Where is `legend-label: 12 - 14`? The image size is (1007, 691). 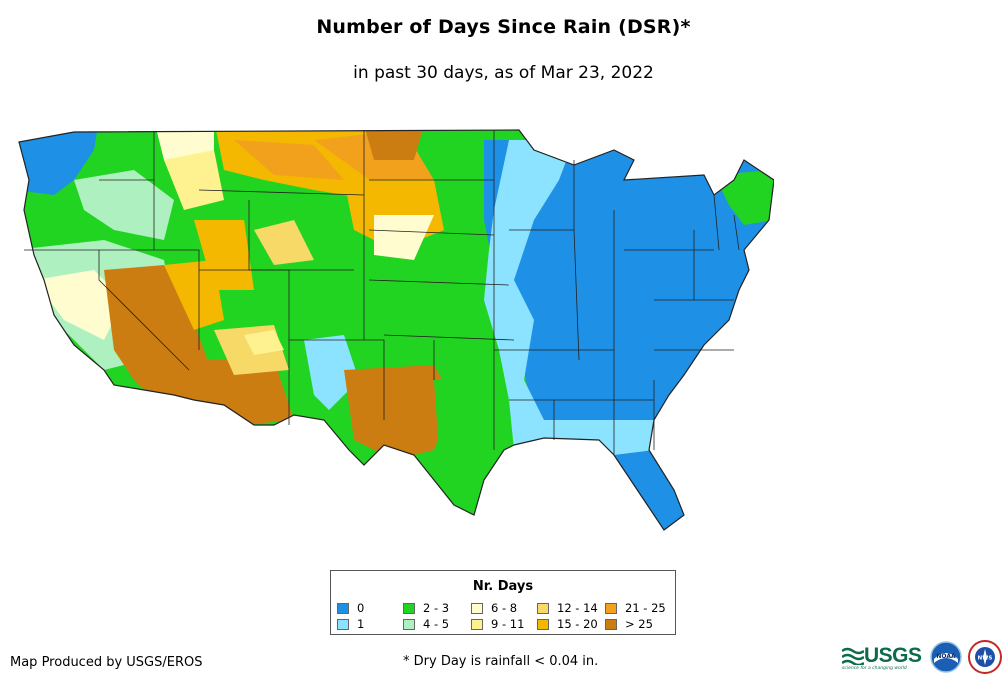 legend-label: 12 - 14 is located at coordinates (577, 608).